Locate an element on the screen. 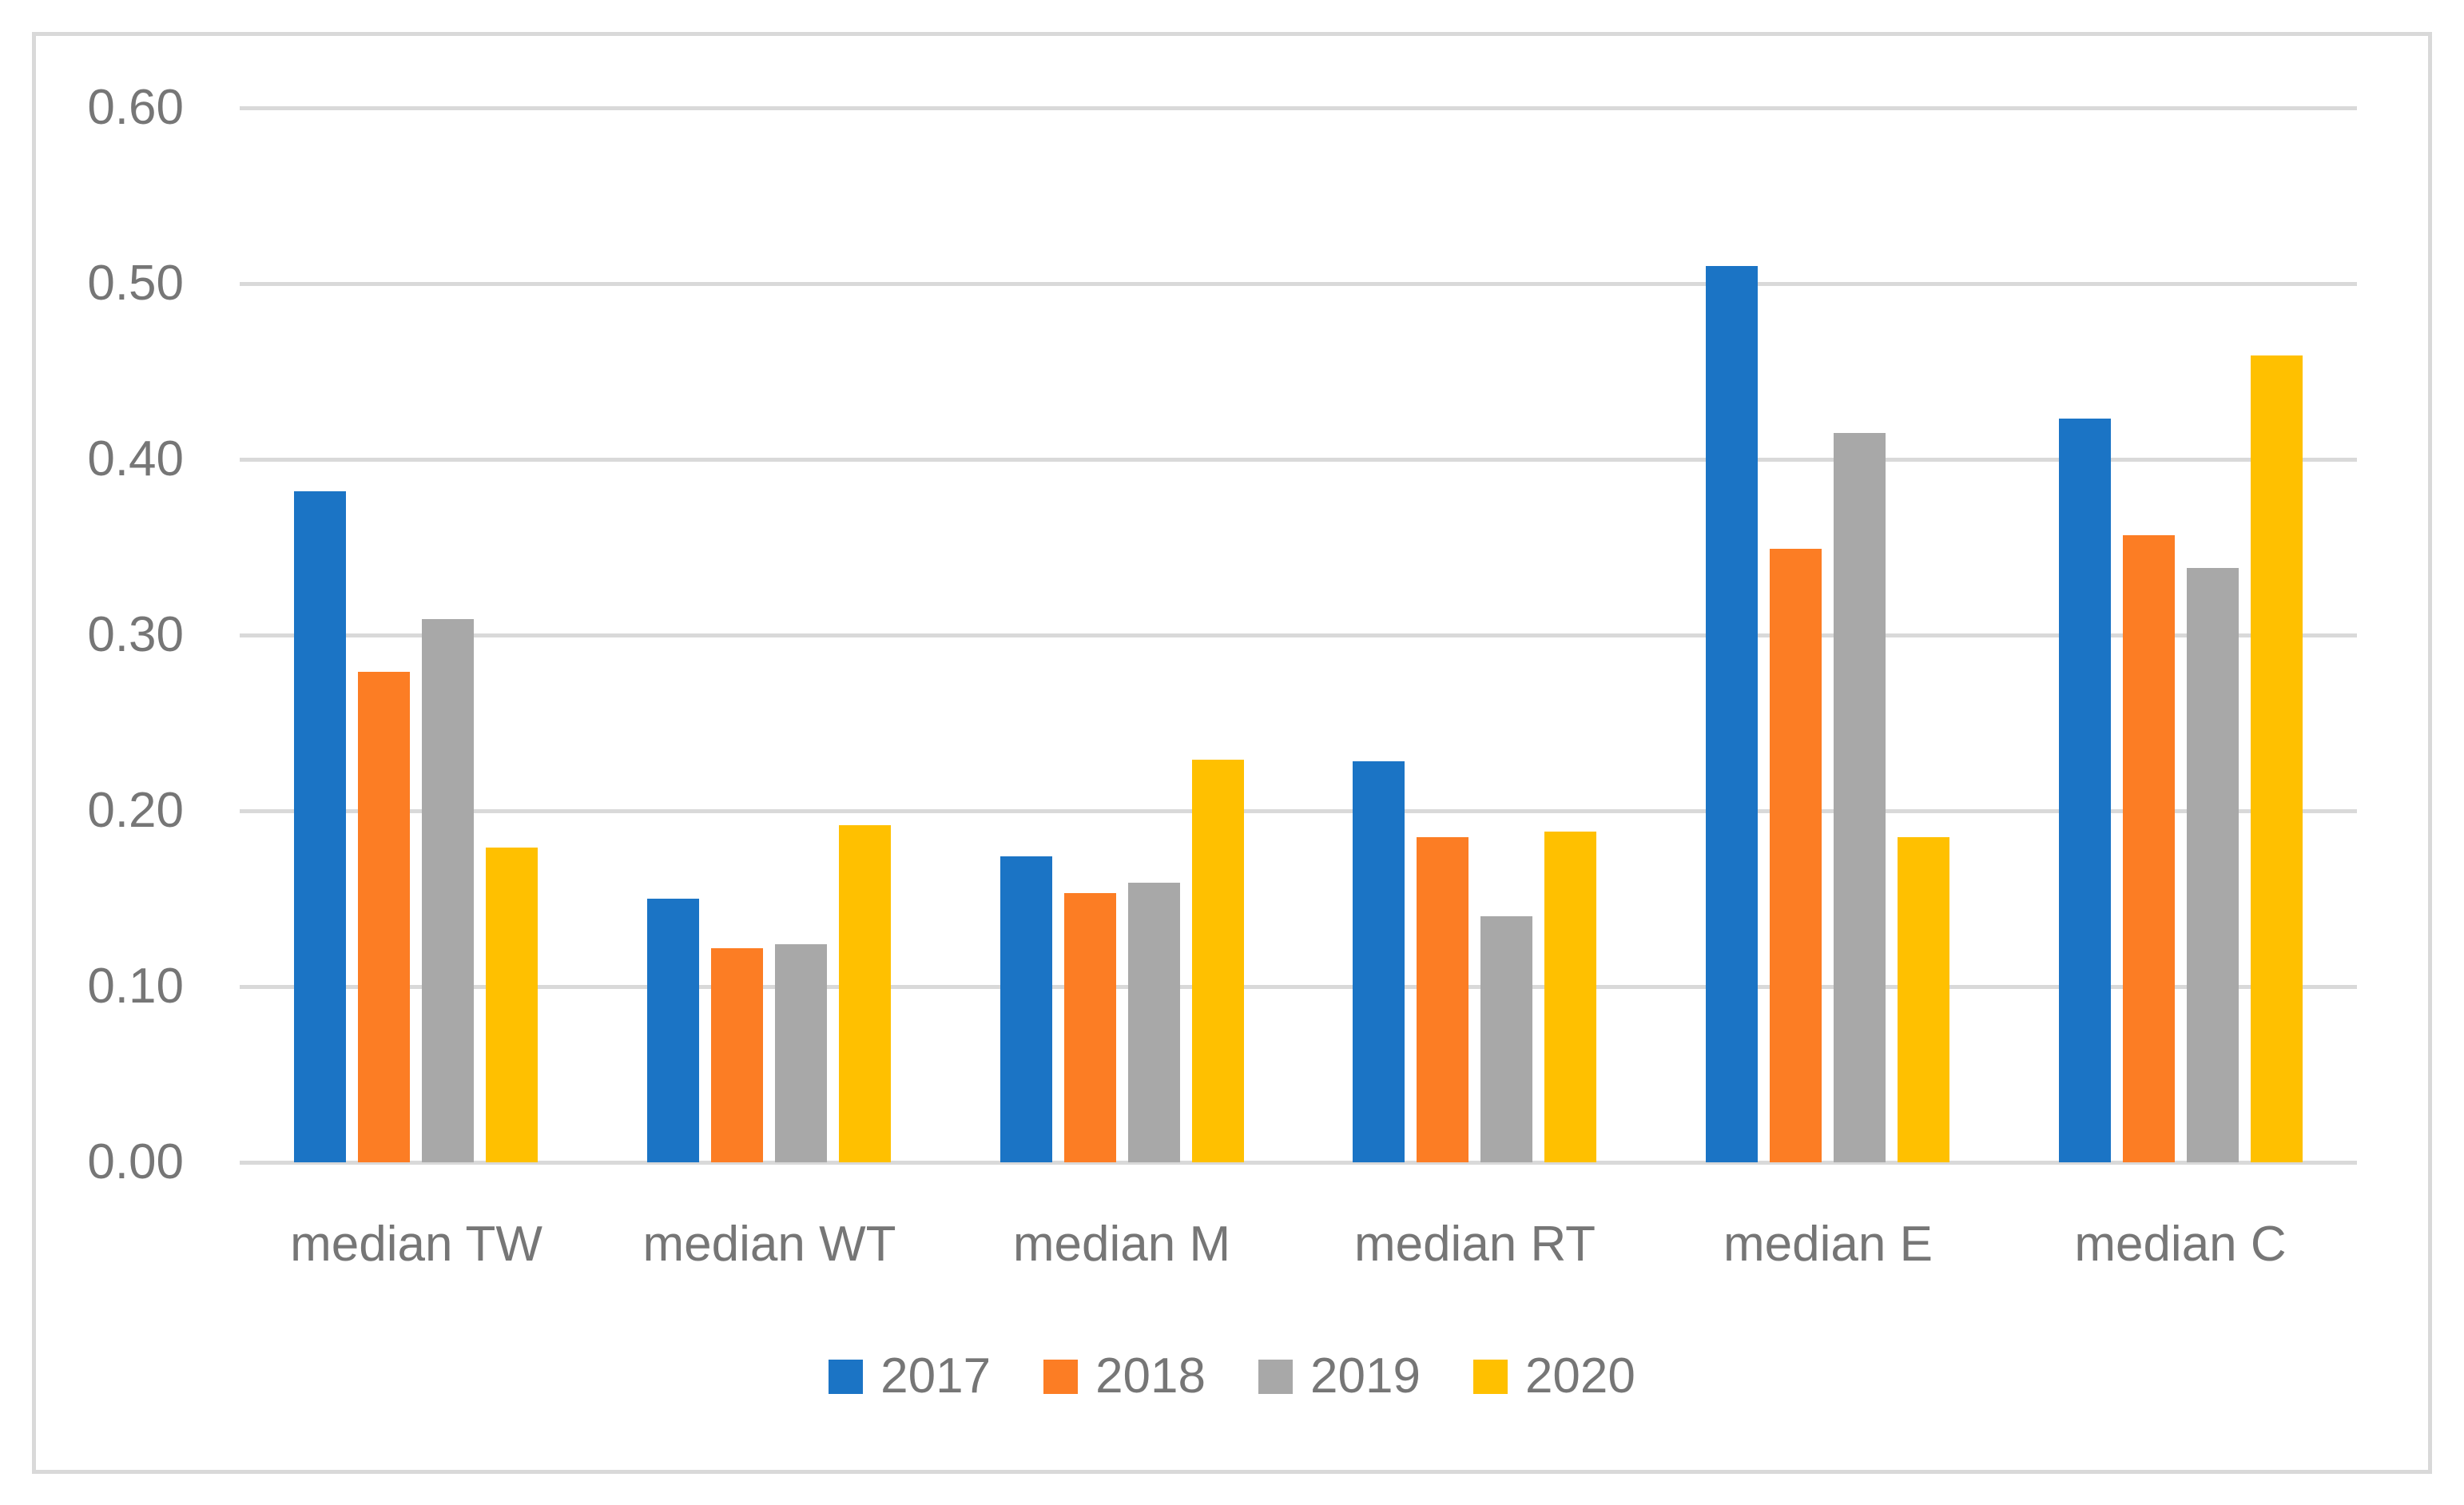  bar-2018-median-WT is located at coordinates (737, 1055).